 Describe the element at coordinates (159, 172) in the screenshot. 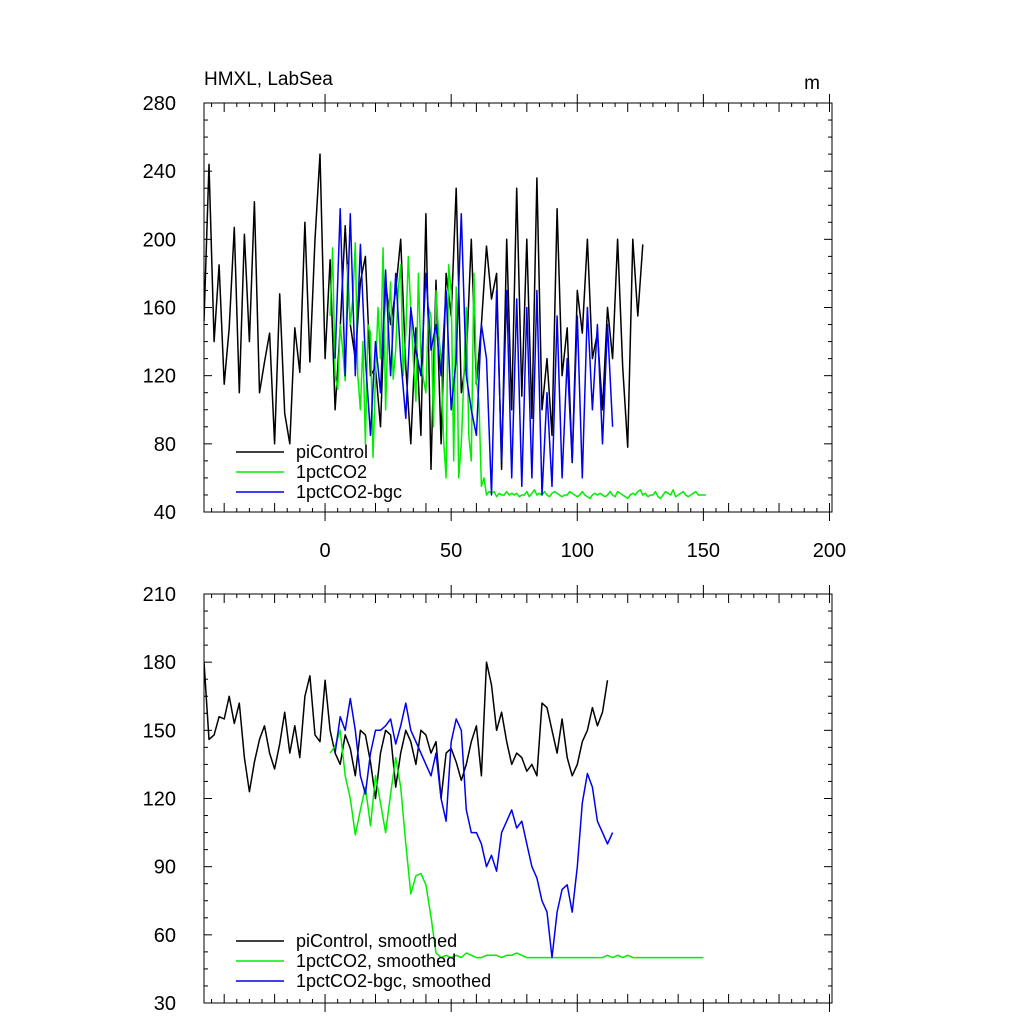

I see `y-tick-label: 240` at that location.